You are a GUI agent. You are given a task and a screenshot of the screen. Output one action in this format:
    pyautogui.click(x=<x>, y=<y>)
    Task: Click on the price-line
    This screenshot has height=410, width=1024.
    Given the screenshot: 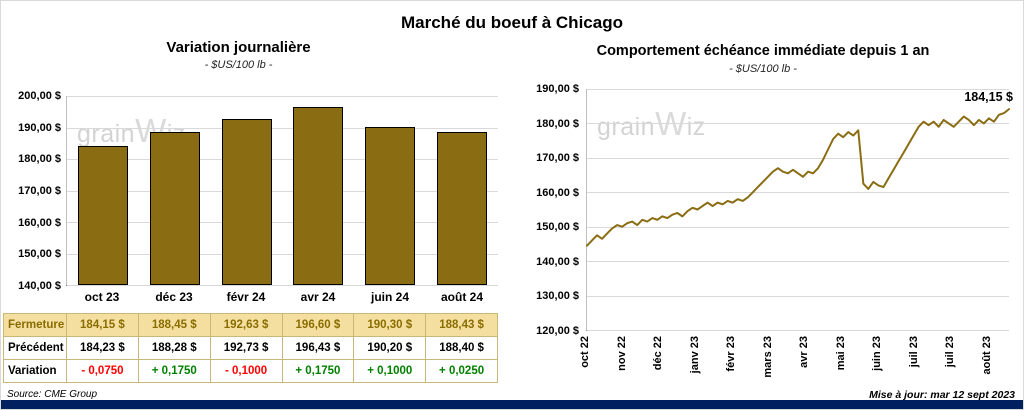 What is the action you would take?
    pyautogui.click(x=798, y=177)
    